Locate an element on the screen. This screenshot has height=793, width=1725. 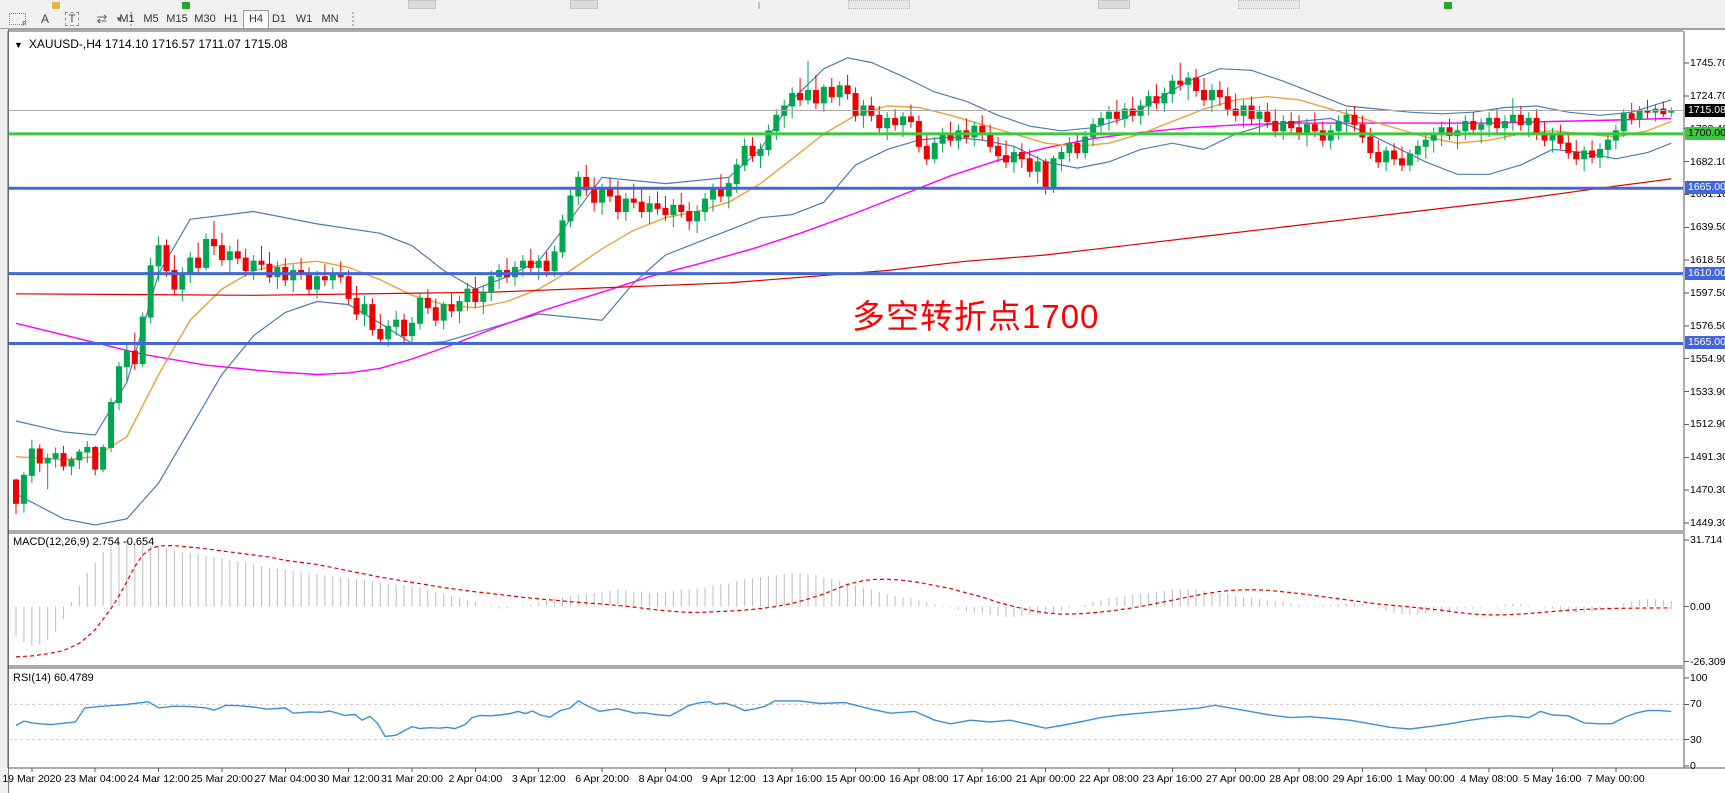
timeframe-button-MN: MN is located at coordinates (330, 19).